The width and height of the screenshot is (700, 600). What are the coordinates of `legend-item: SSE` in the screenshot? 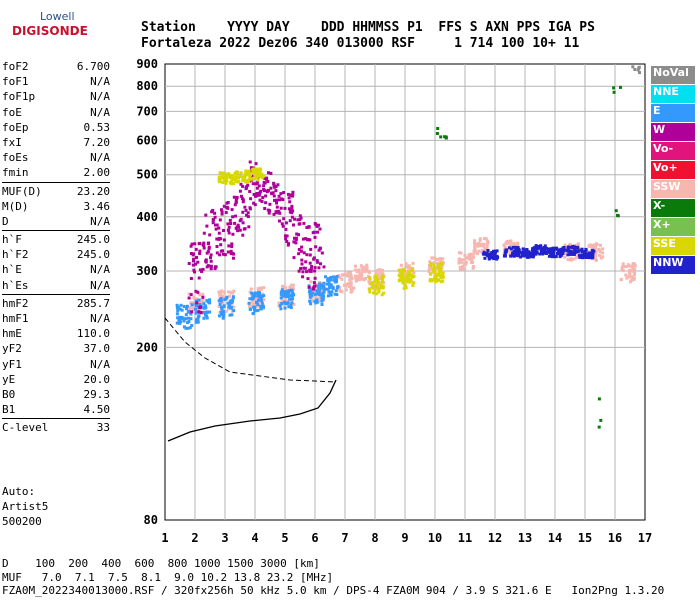 It's located at (673, 246).